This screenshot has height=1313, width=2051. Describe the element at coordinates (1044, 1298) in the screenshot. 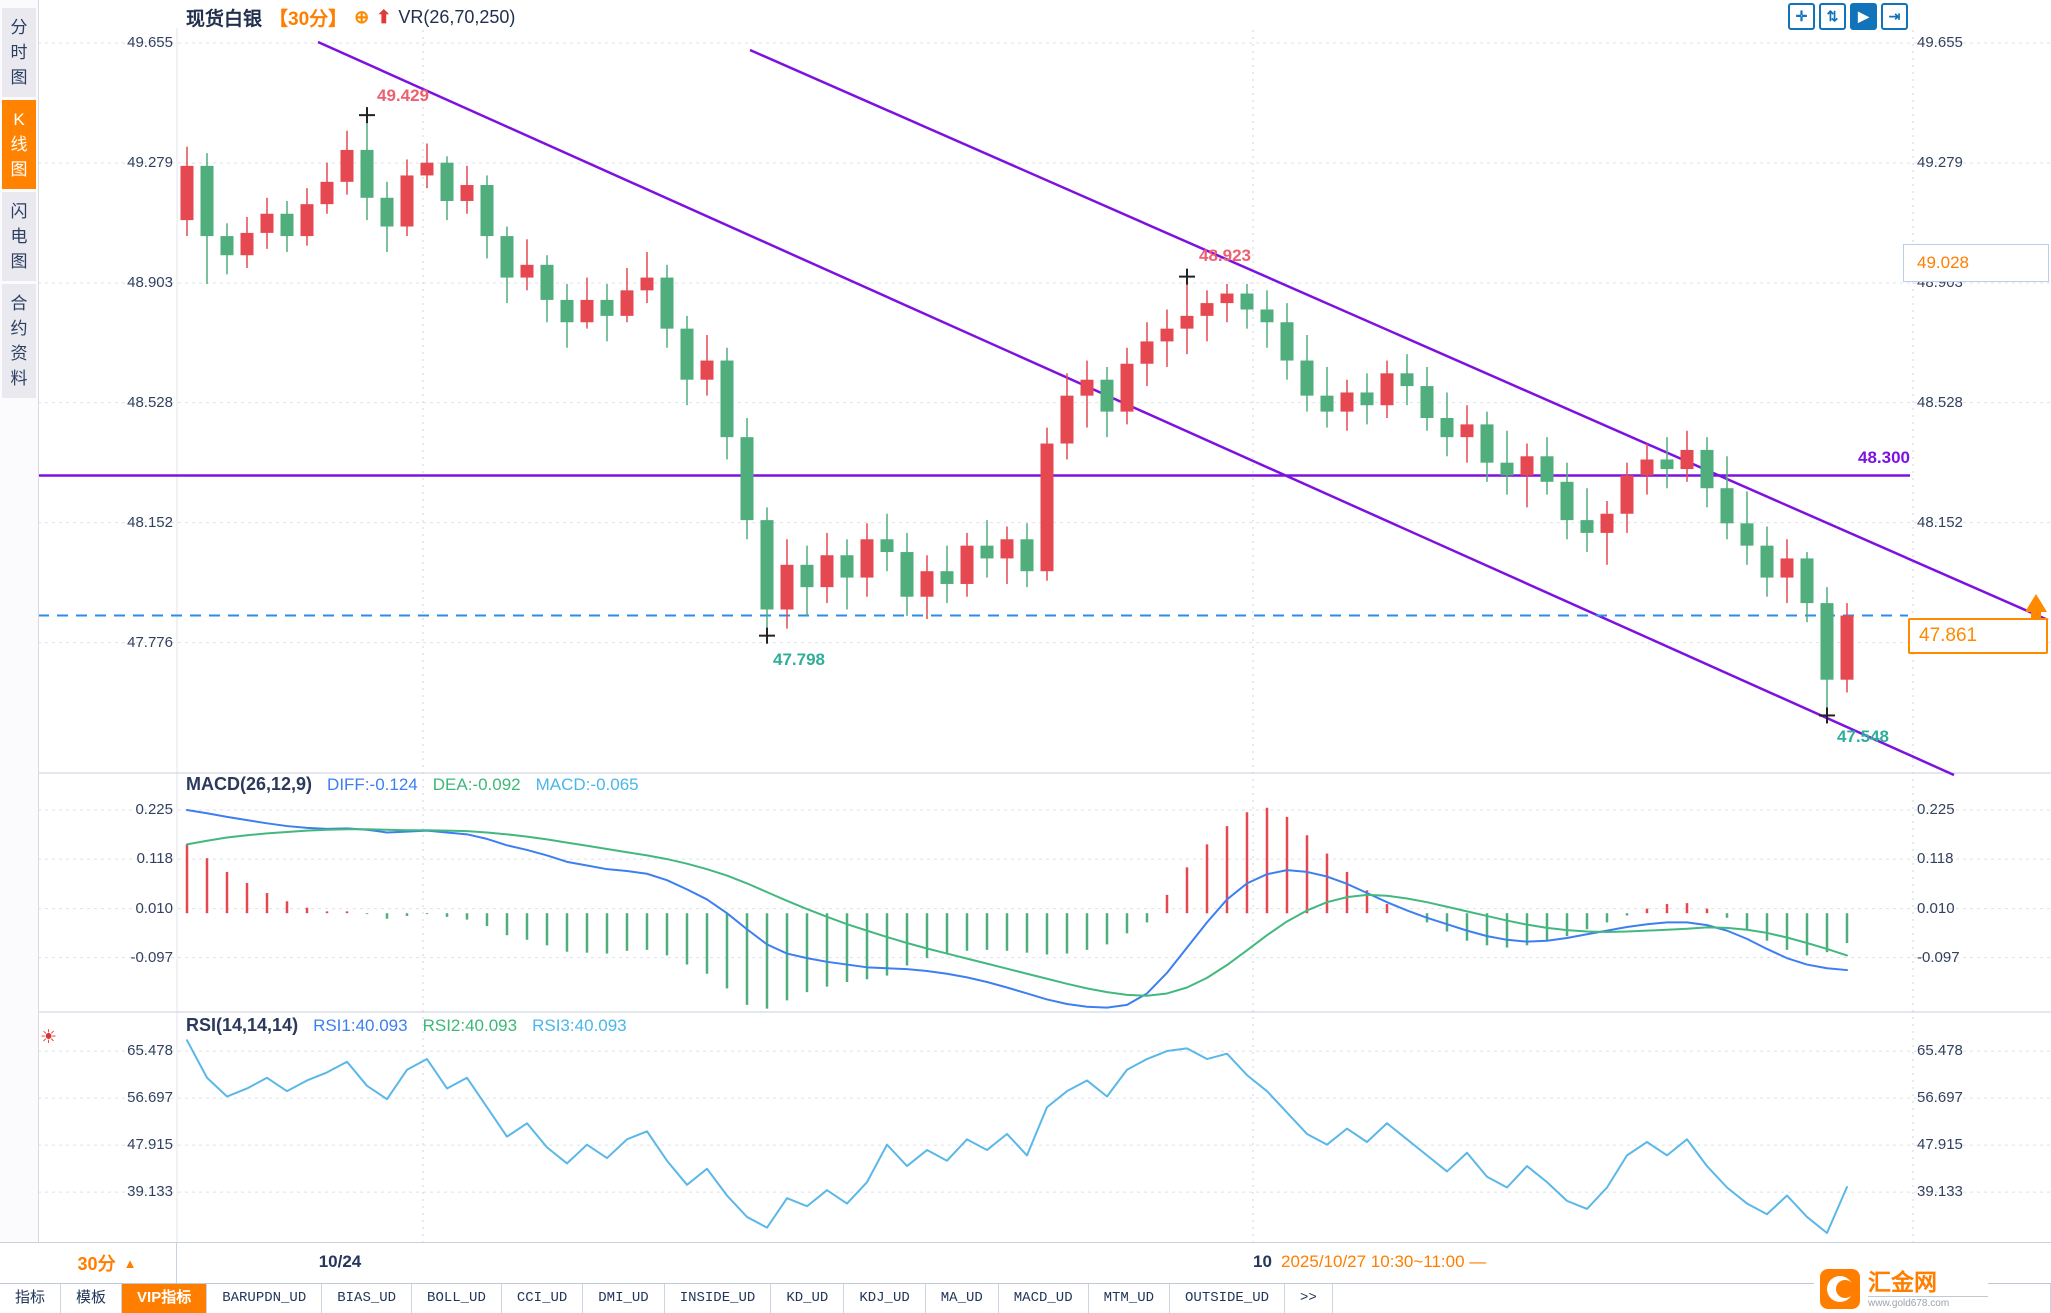

I see `tab-macd_ud: MACD_UD` at that location.